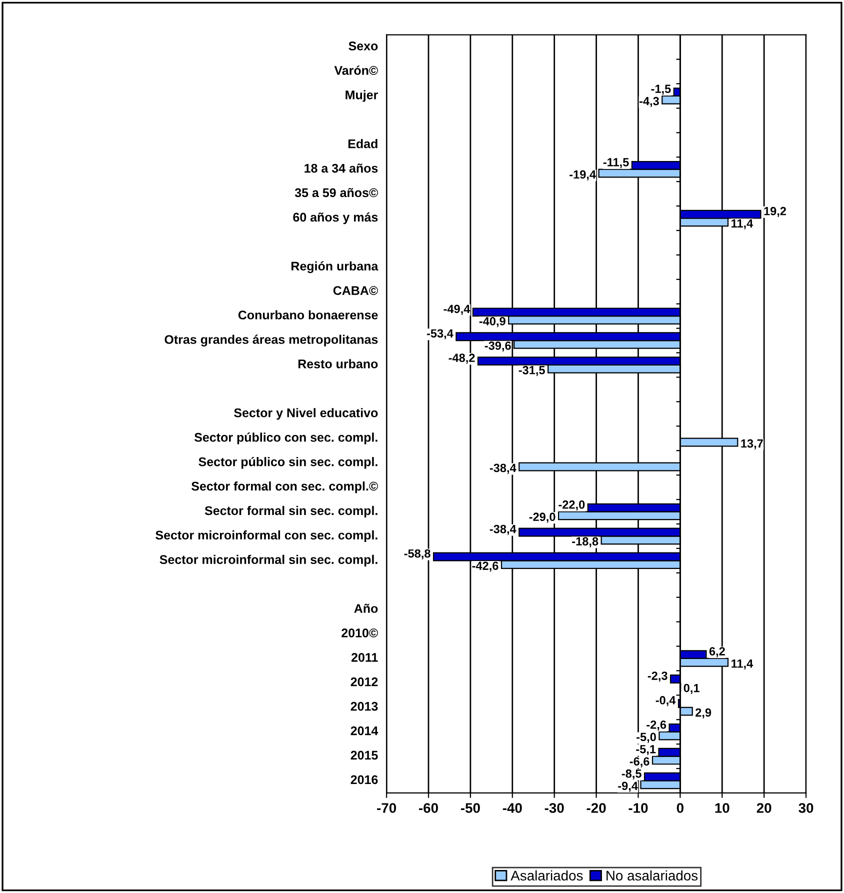 The image size is (844, 893). Describe the element at coordinates (366, 608) in the screenshot. I see `y-tick-label: Año` at that location.